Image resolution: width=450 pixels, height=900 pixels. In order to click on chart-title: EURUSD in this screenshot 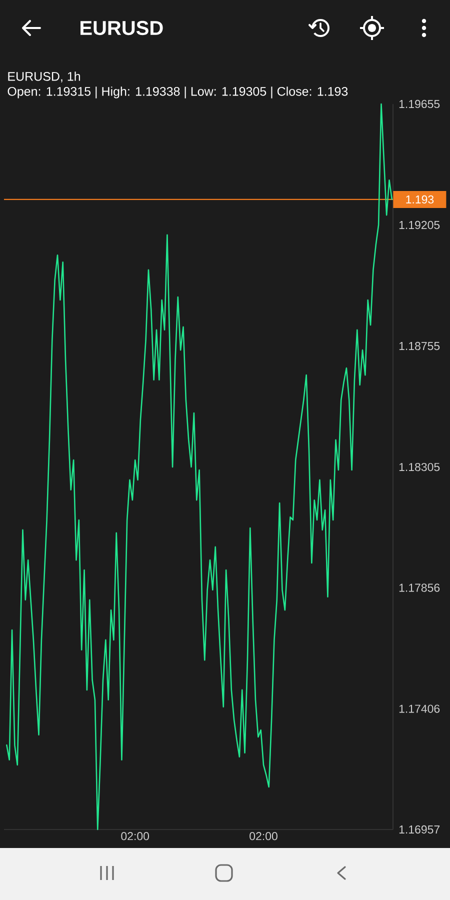, I will do `click(121, 28)`.